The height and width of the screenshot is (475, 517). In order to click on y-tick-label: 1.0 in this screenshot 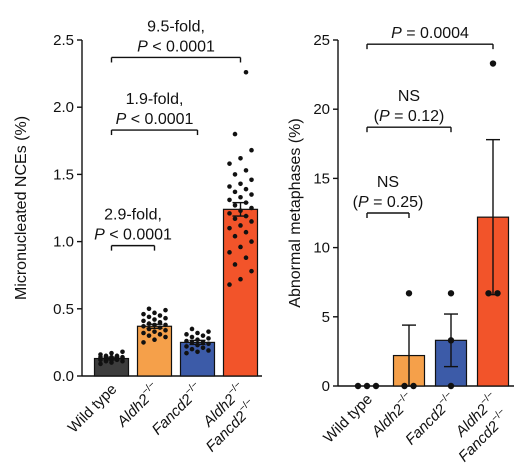, I will do `click(63, 242)`.